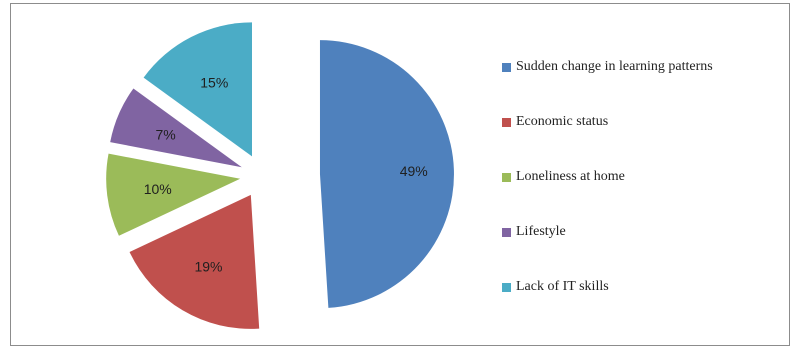  Describe the element at coordinates (214, 82) in the screenshot. I see `pie-data-label: 15%` at that location.